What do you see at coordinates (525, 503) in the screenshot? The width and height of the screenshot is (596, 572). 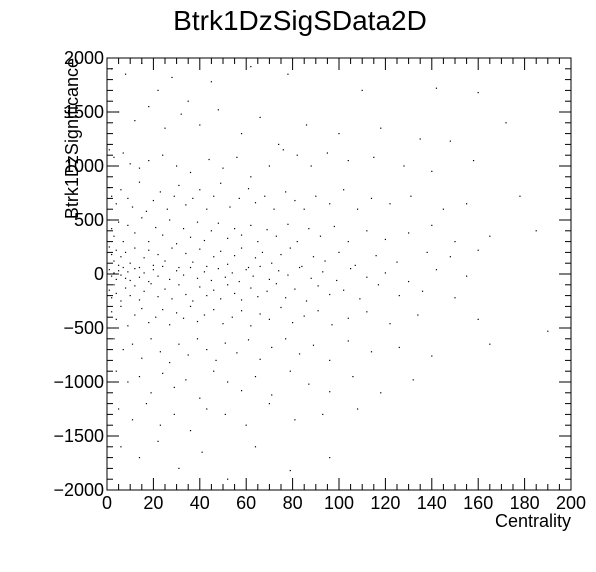 I see `x-tick-label: 180` at bounding box center [525, 503].